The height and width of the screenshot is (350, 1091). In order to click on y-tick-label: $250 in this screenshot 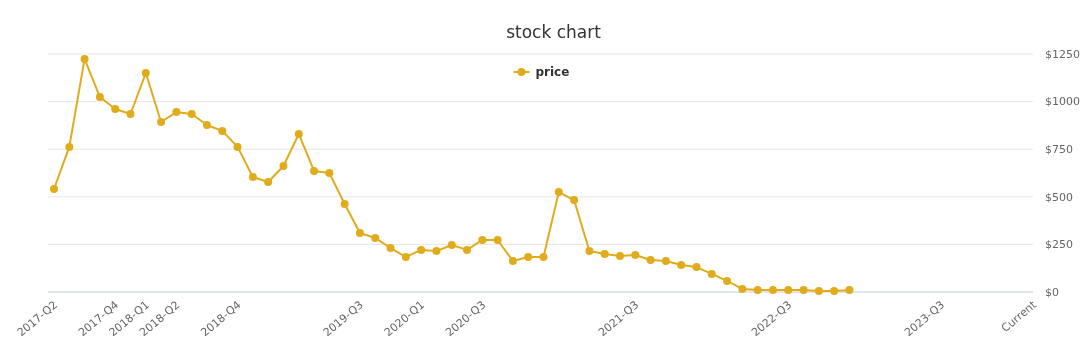, I will do `click(1059, 245)`.